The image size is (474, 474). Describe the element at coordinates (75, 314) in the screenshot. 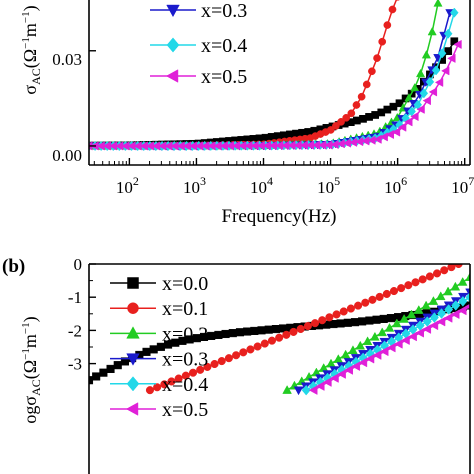

I see `panel-b-ytick-labels: 0 -1 -2 -3` at that location.